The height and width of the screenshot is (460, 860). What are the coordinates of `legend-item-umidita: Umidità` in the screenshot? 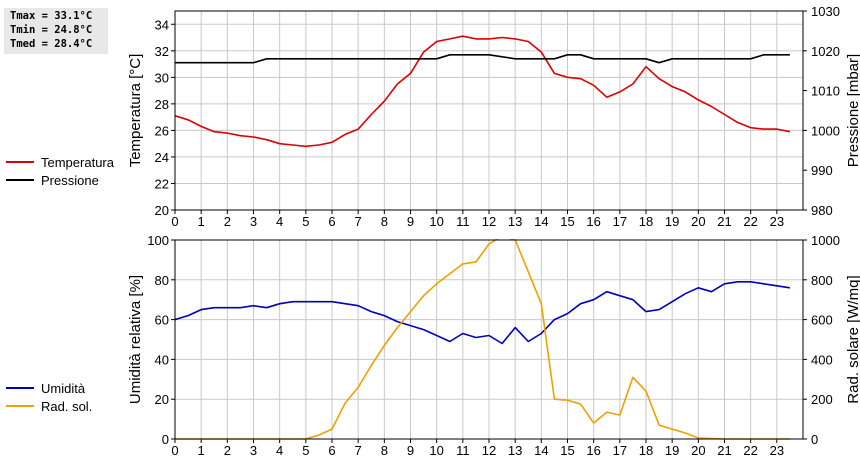 It's located at (49, 388).